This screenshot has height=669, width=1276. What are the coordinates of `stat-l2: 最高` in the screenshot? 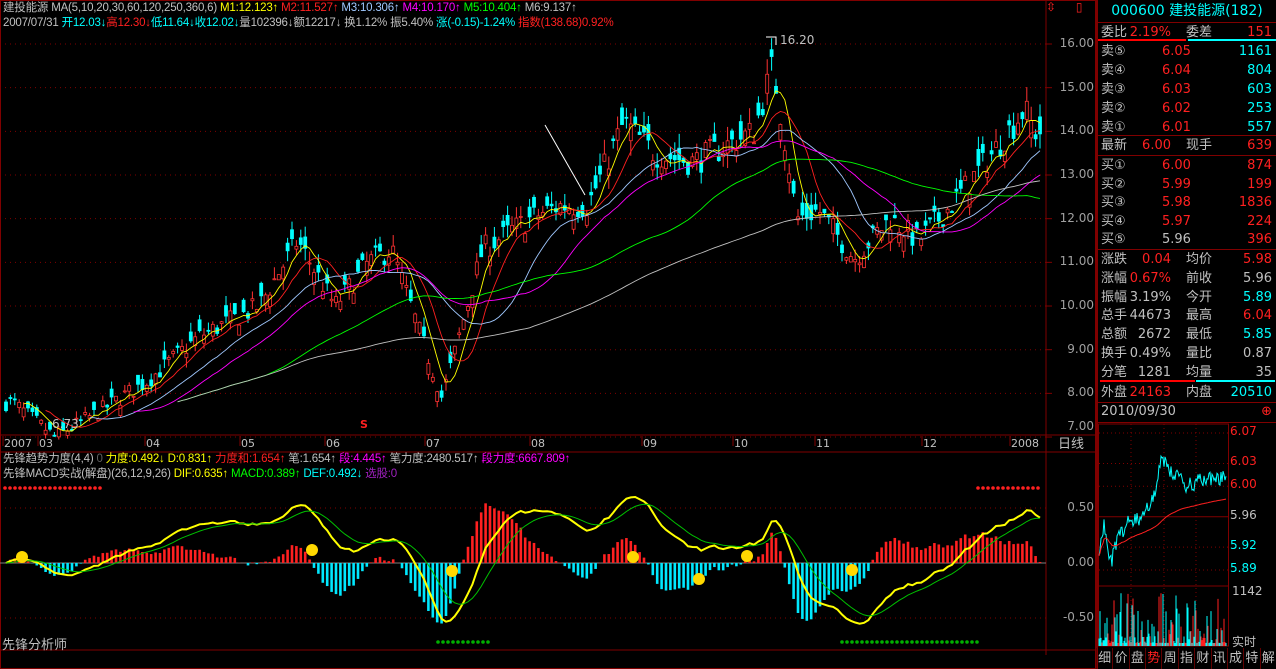 It's located at (1199, 316).